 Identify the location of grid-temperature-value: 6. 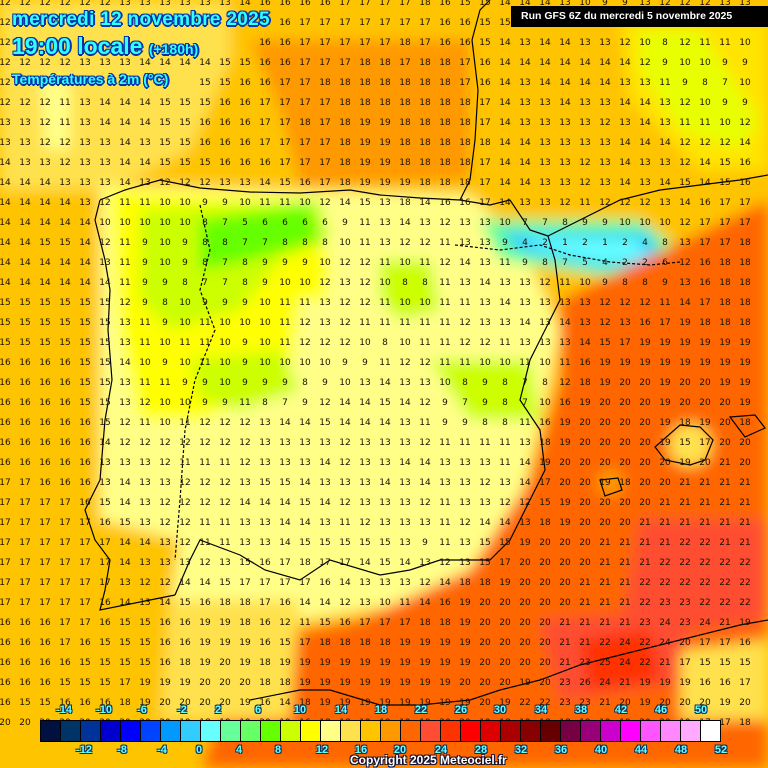
(665, 263).